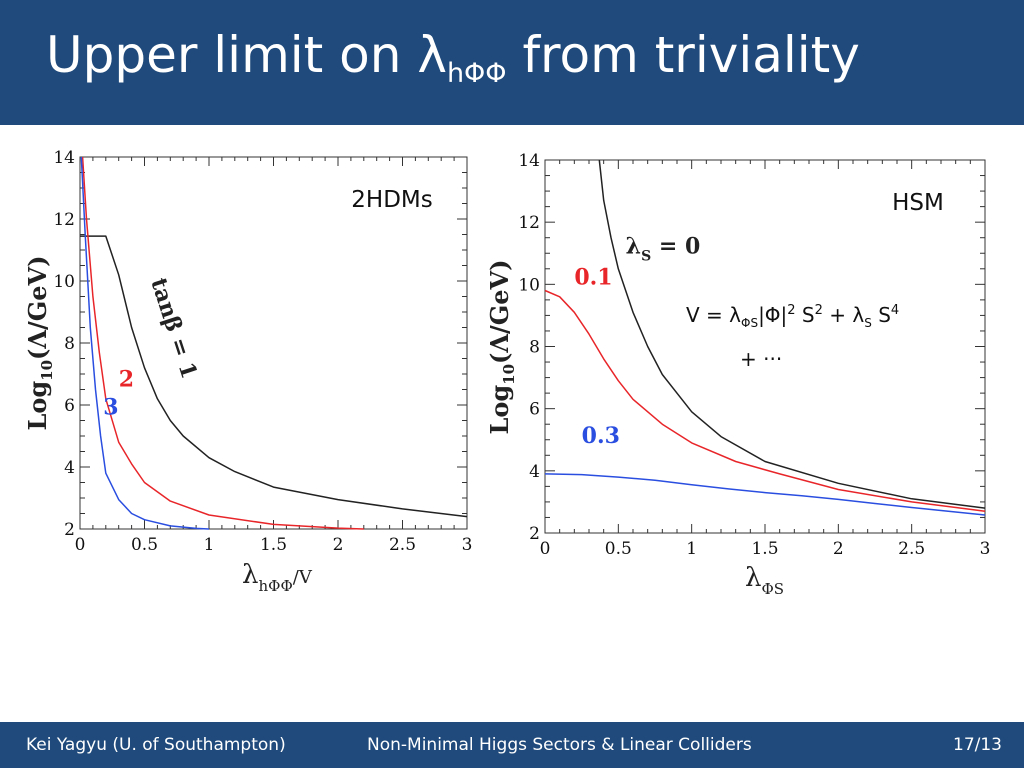  I want to click on x-axis-label: λhΦΦ/V, so click(277, 577).